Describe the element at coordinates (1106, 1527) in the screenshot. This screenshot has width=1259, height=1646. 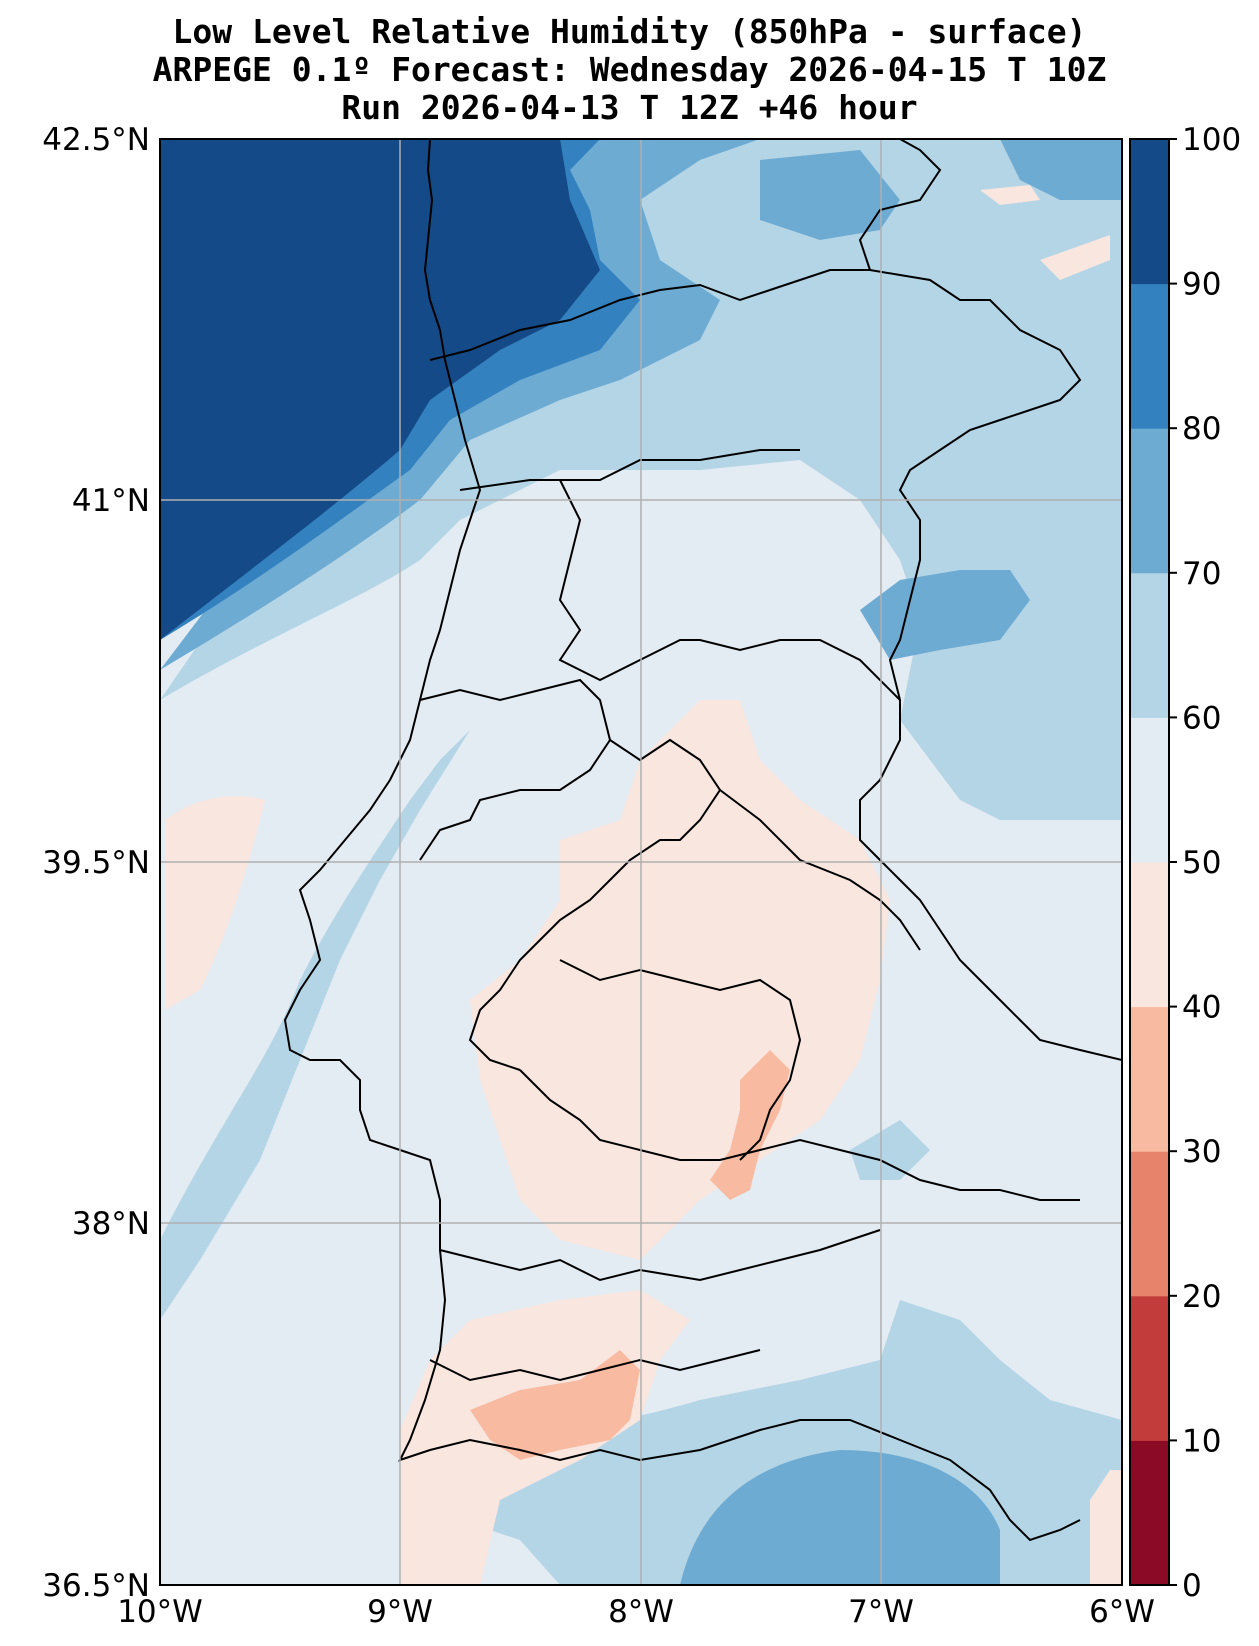
I see `field-40-50-se-corner` at that location.